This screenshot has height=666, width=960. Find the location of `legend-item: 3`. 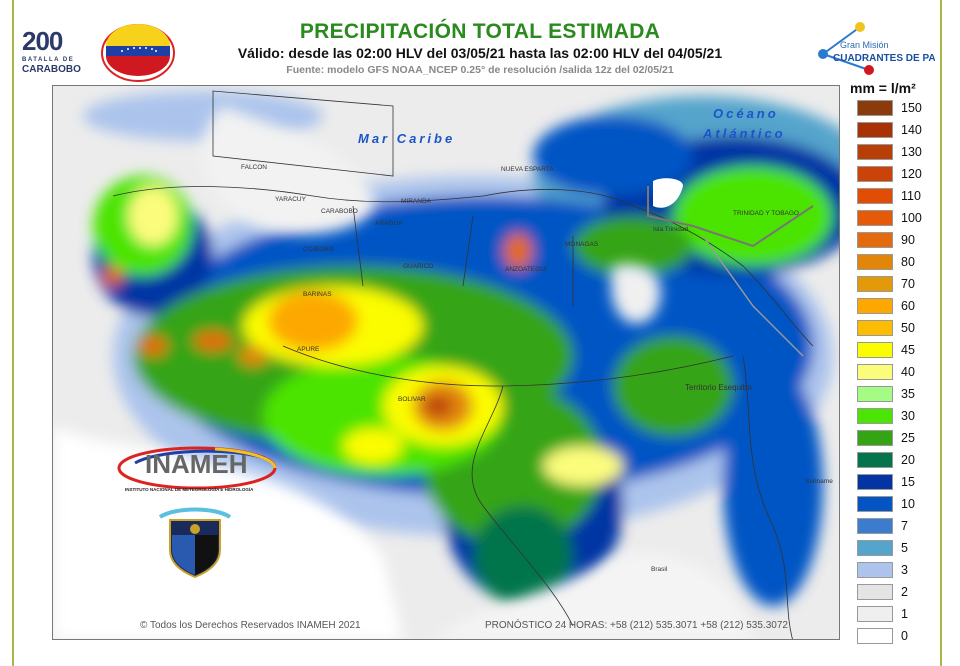

legend-item: 3 is located at coordinates (882, 570).